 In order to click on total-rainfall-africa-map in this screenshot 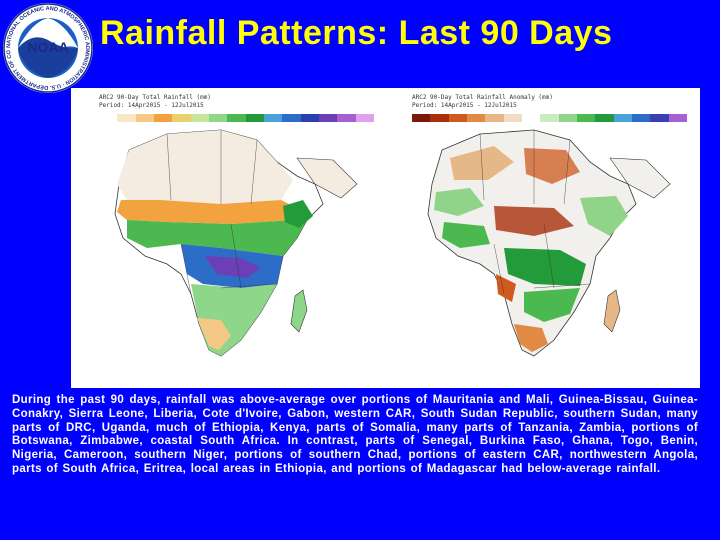, I will do `click(236, 243)`.